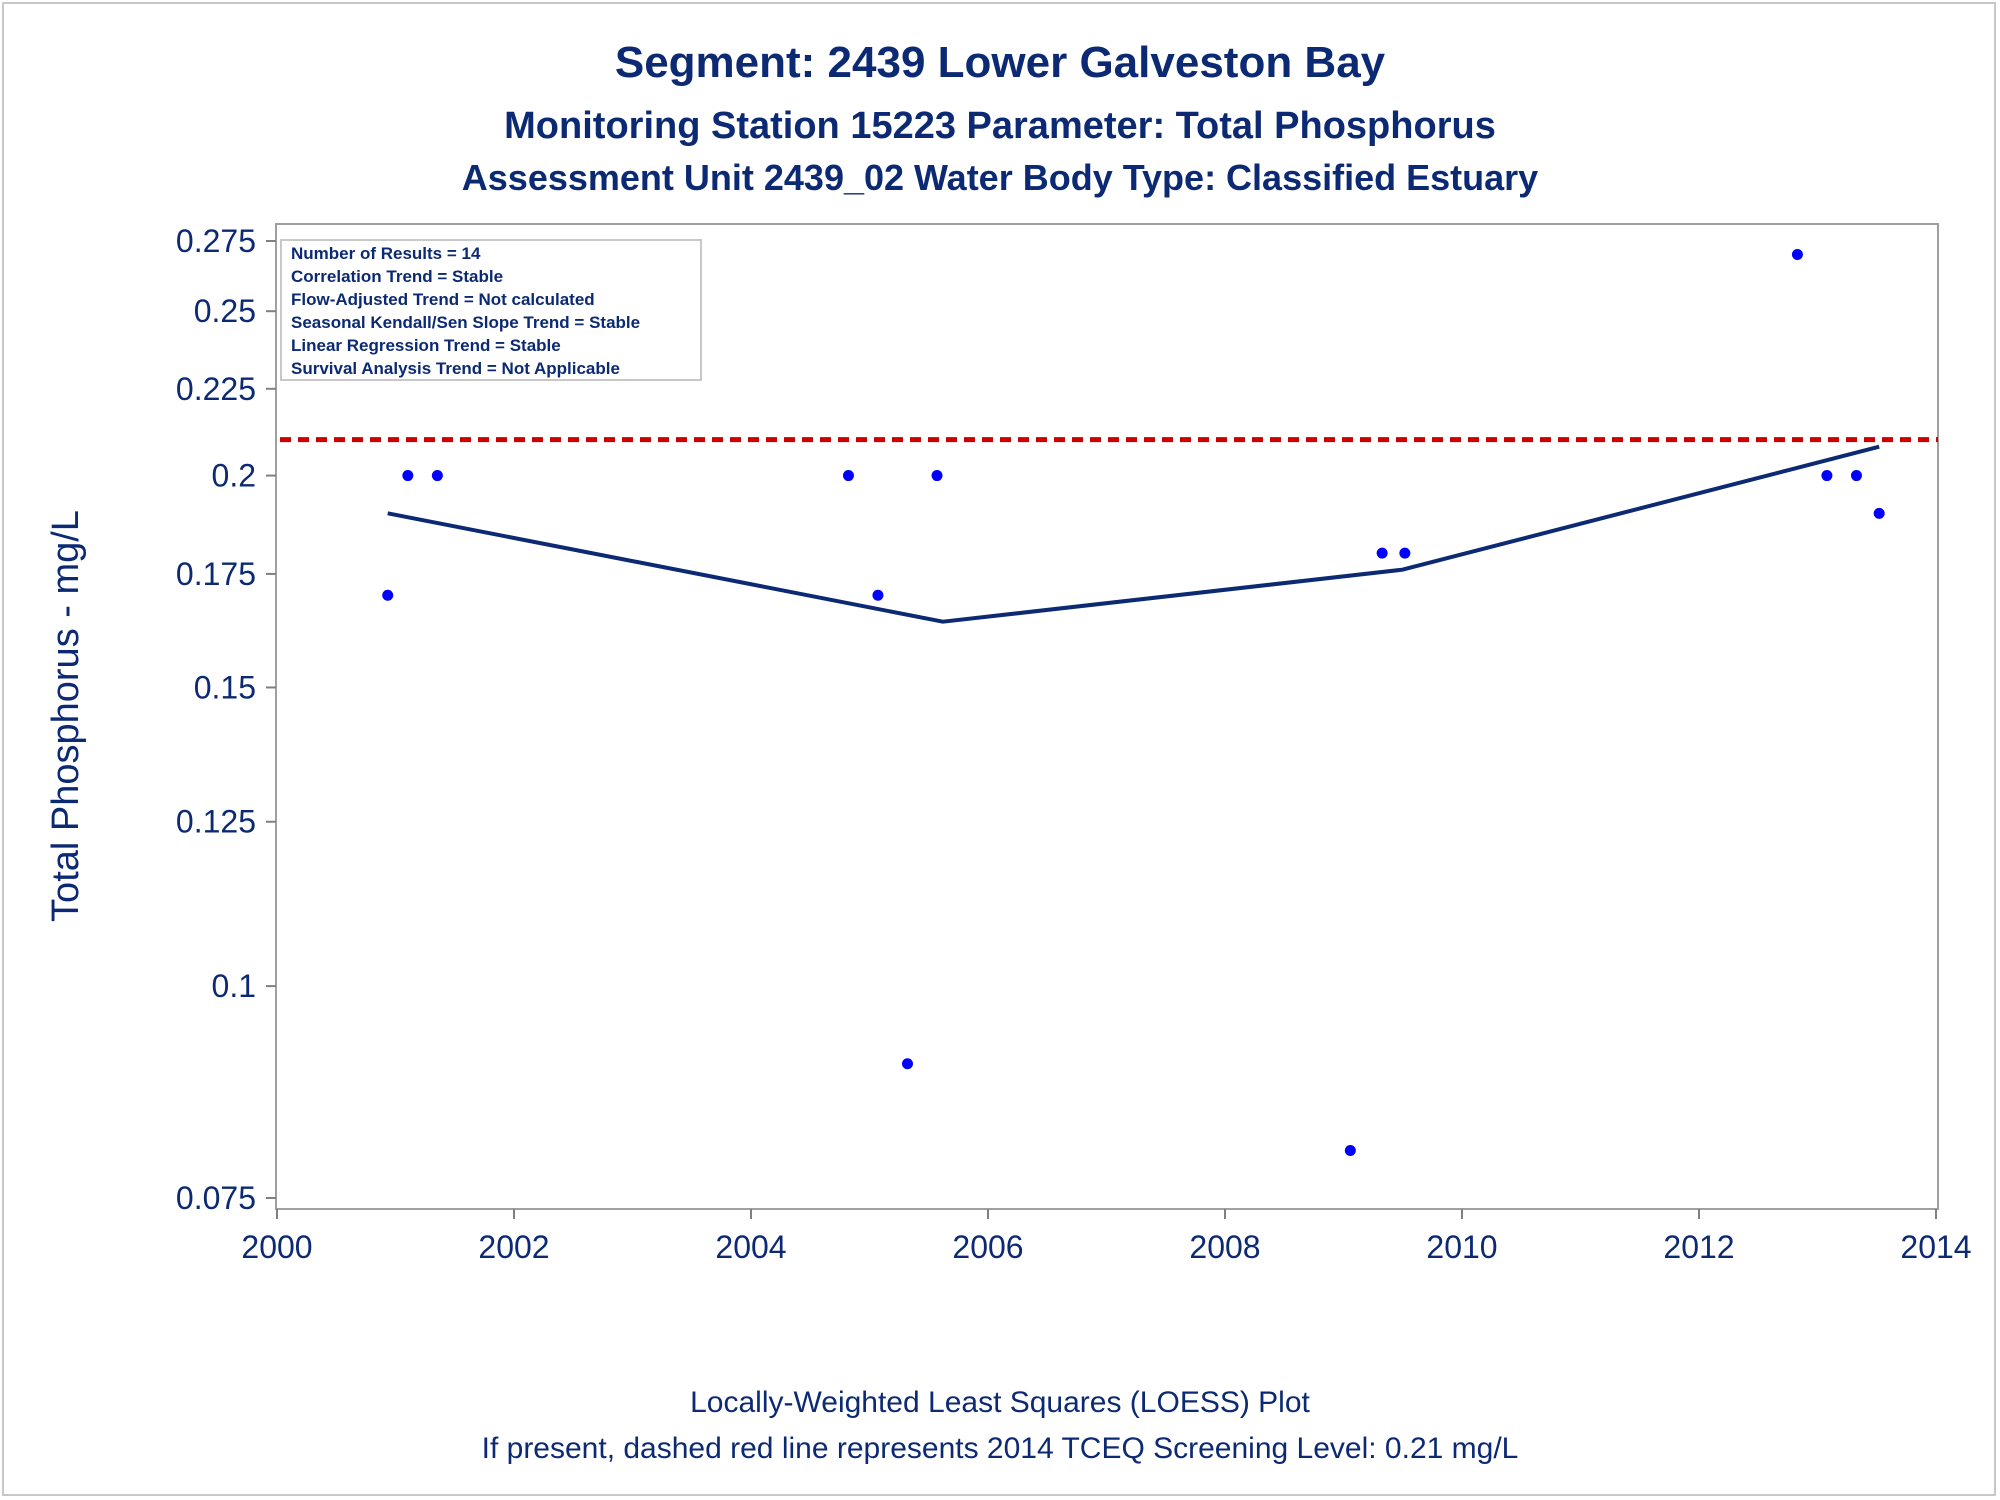 The height and width of the screenshot is (1500, 2000). I want to click on trend-summary-line: Survival Analysis Trend = Not Applicable, so click(455, 368).